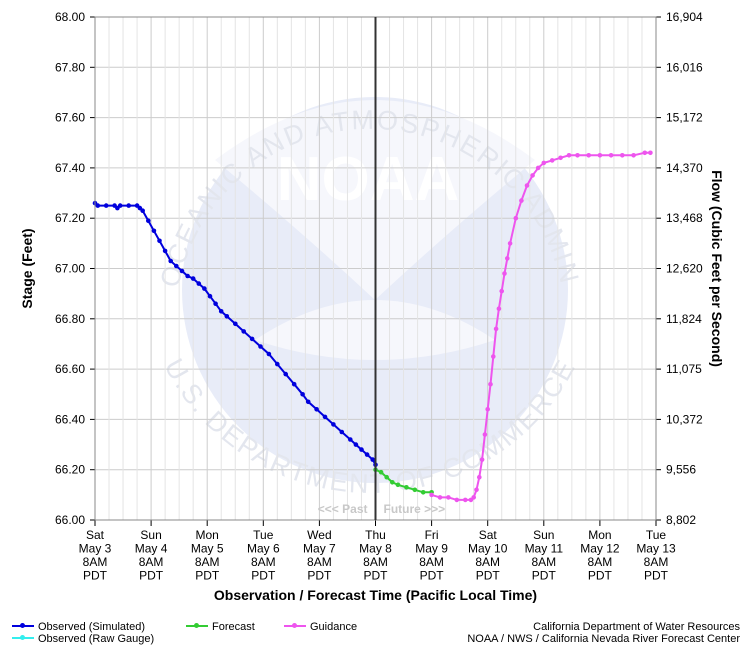 Image resolution: width=750 pixels, height=650 pixels. Describe the element at coordinates (431, 549) in the screenshot. I see `x-tick-label: May 9` at that location.